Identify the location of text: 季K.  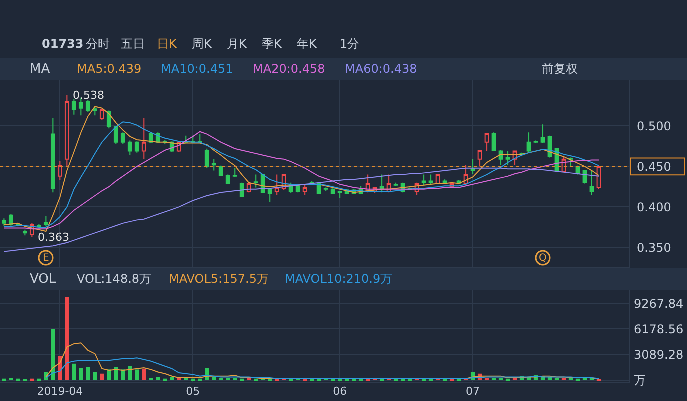
(272, 44).